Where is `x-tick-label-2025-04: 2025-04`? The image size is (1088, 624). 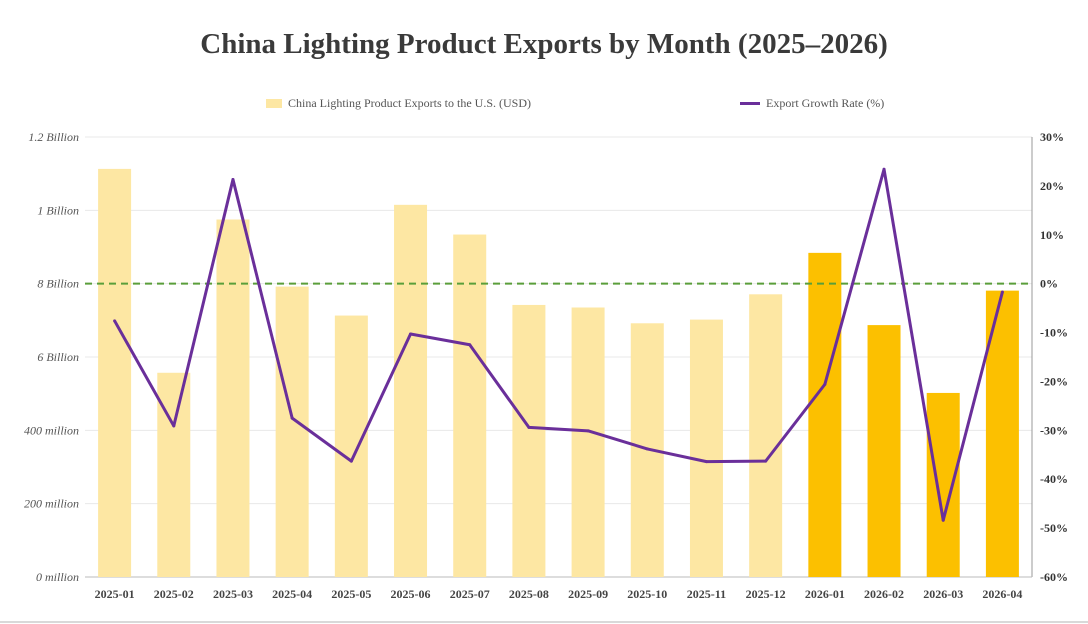
x-tick-label-2025-04: 2025-04 is located at coordinates (292, 594).